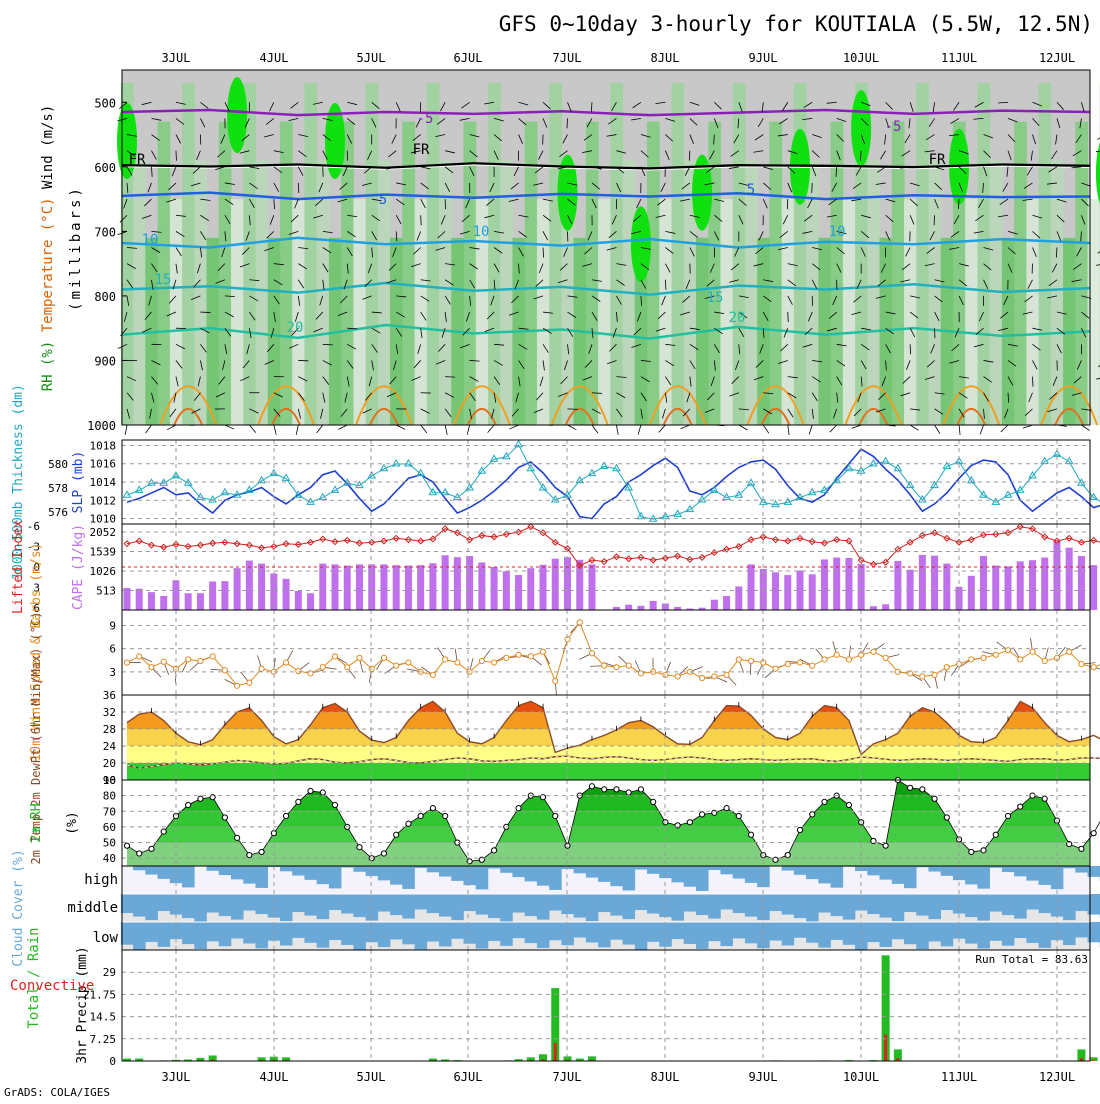  I want to click on bottom-date-label: 3JUL, so click(176, 1077).